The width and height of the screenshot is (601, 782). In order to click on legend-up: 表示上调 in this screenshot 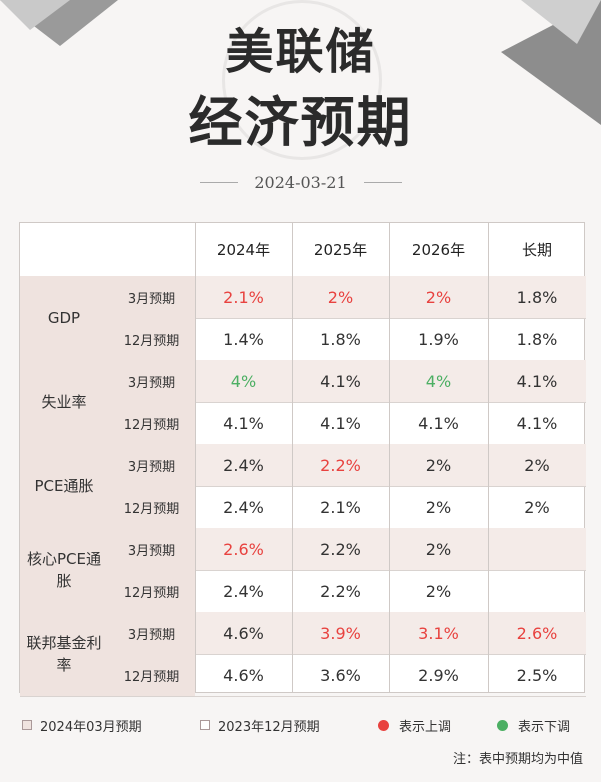, I will do `click(414, 725)`.